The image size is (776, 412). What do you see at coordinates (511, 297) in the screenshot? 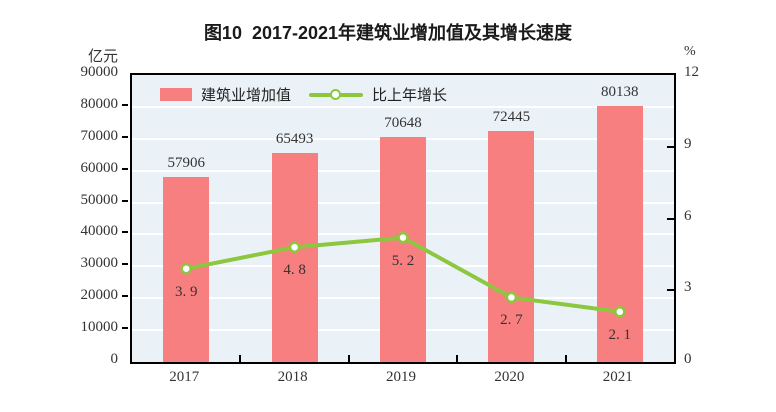
I see `line-point-2020` at bounding box center [511, 297].